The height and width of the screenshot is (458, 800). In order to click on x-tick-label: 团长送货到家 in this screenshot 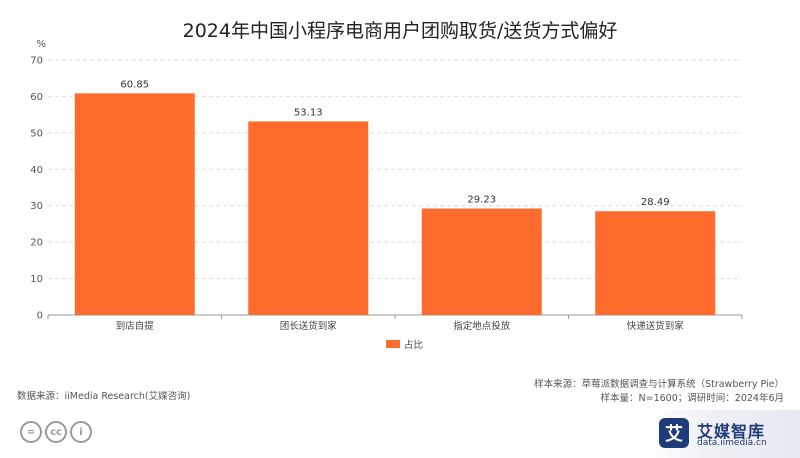, I will do `click(309, 326)`.